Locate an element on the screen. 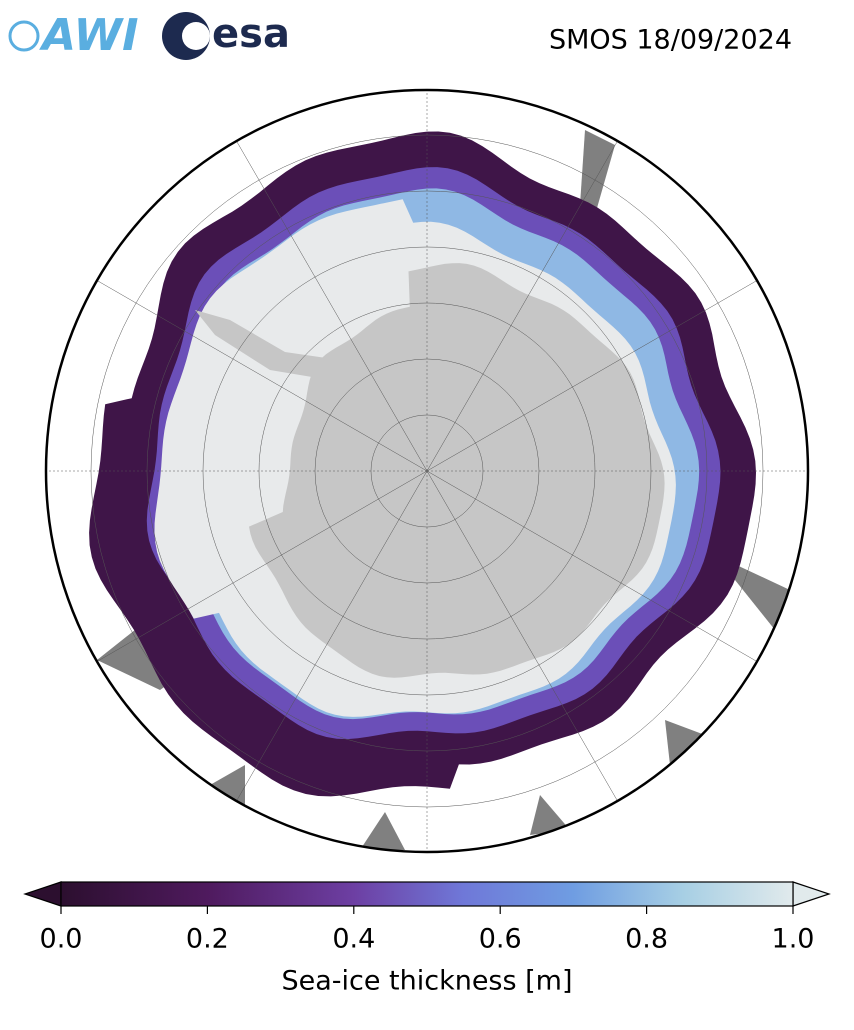 The image size is (854, 1030). esa-logo: esa is located at coordinates (226, 35).